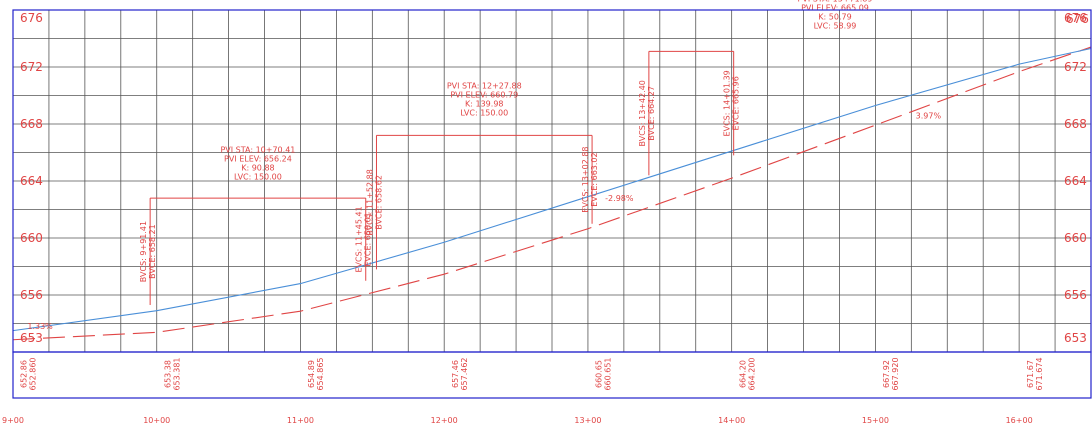 The width and height of the screenshot is (1092, 427). I want to click on data-band-value: 664.200, so click(751, 373).